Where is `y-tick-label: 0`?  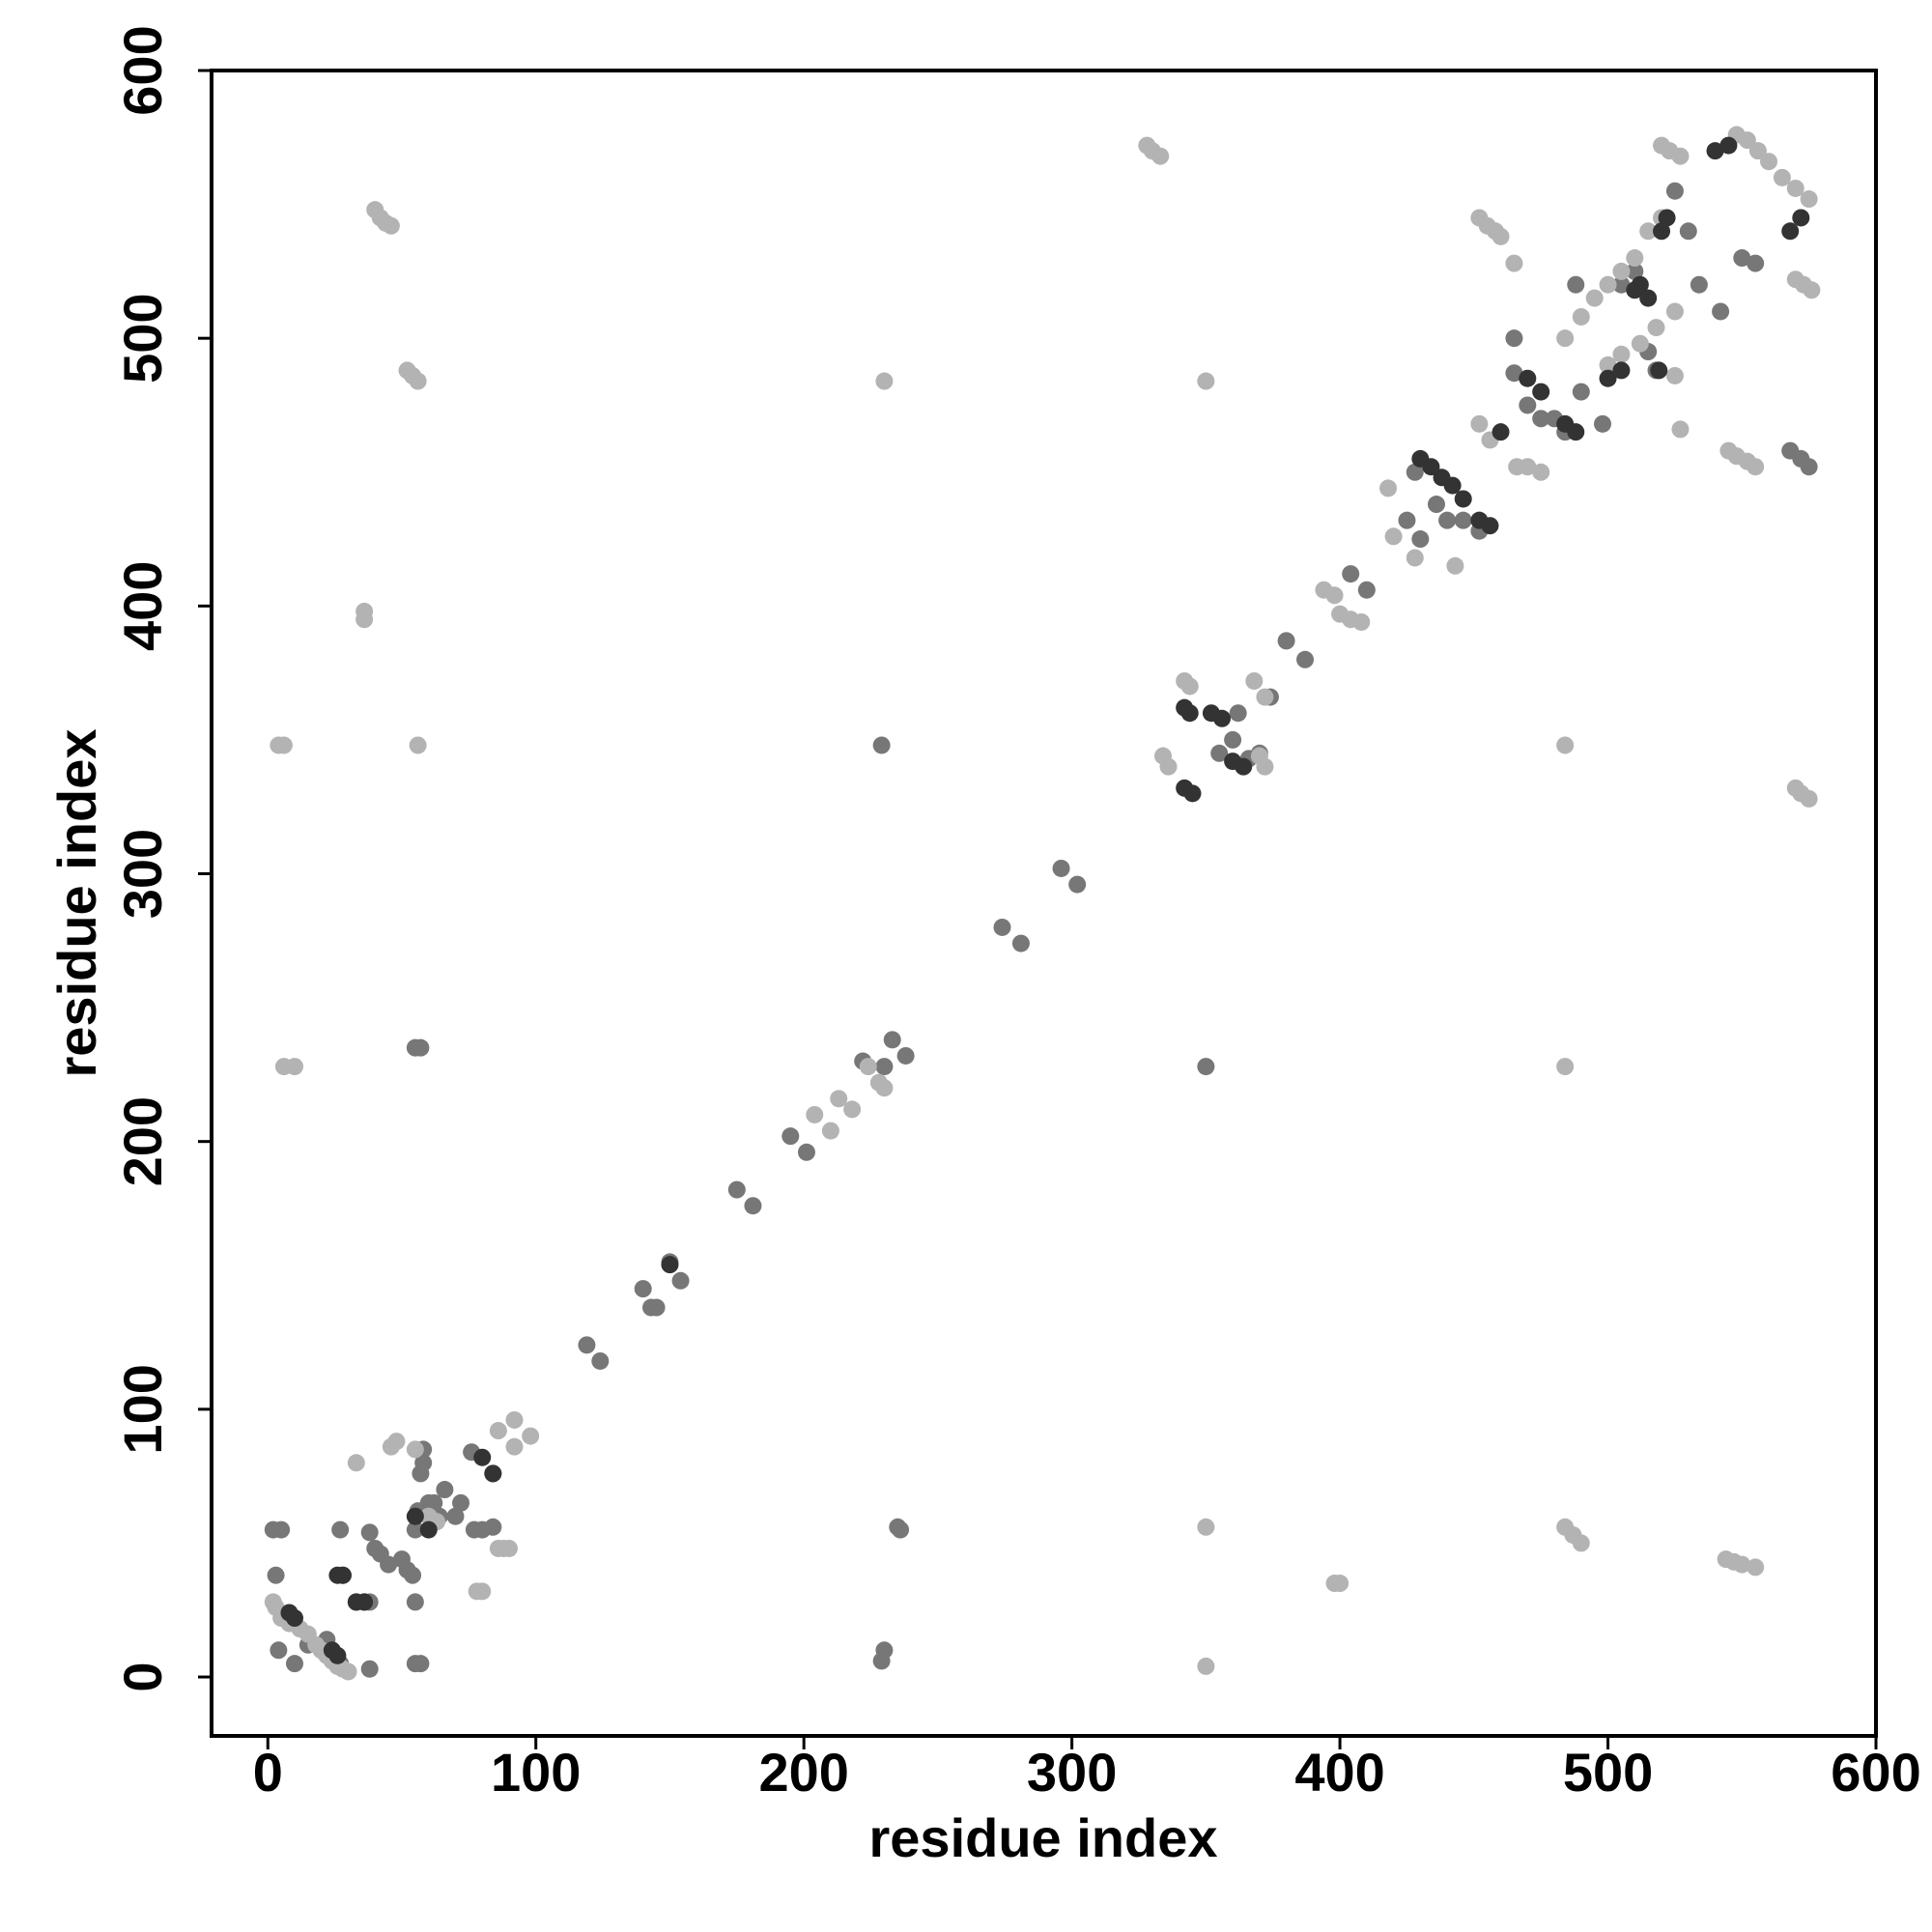
y-tick-label: 0 is located at coordinates (142, 1676).